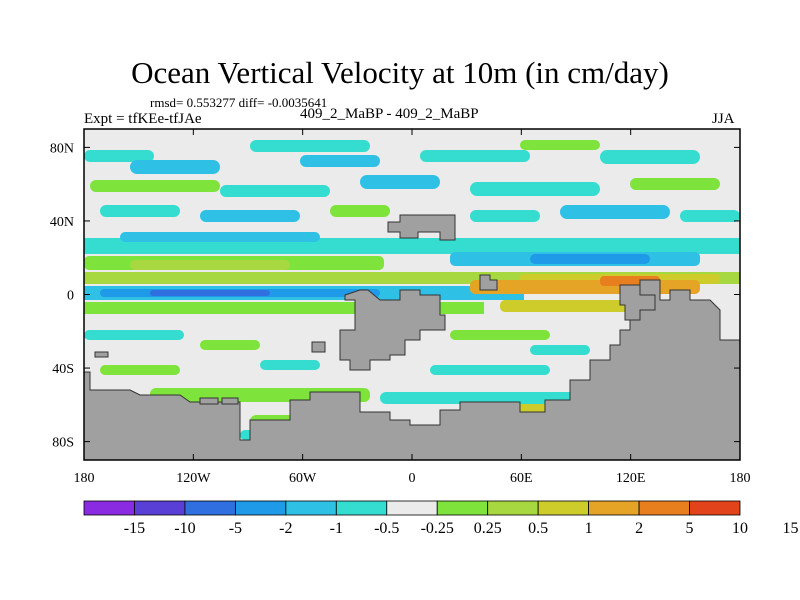  Describe the element at coordinates (723, 119) in the screenshot. I see `season-label: JJA` at that location.